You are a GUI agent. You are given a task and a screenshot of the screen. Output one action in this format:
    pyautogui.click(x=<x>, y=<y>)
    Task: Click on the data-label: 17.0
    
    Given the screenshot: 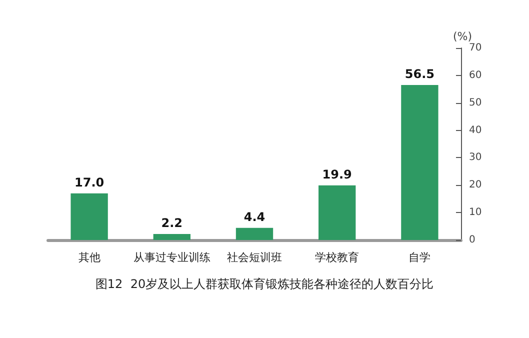 What is the action you would take?
    pyautogui.click(x=89, y=182)
    